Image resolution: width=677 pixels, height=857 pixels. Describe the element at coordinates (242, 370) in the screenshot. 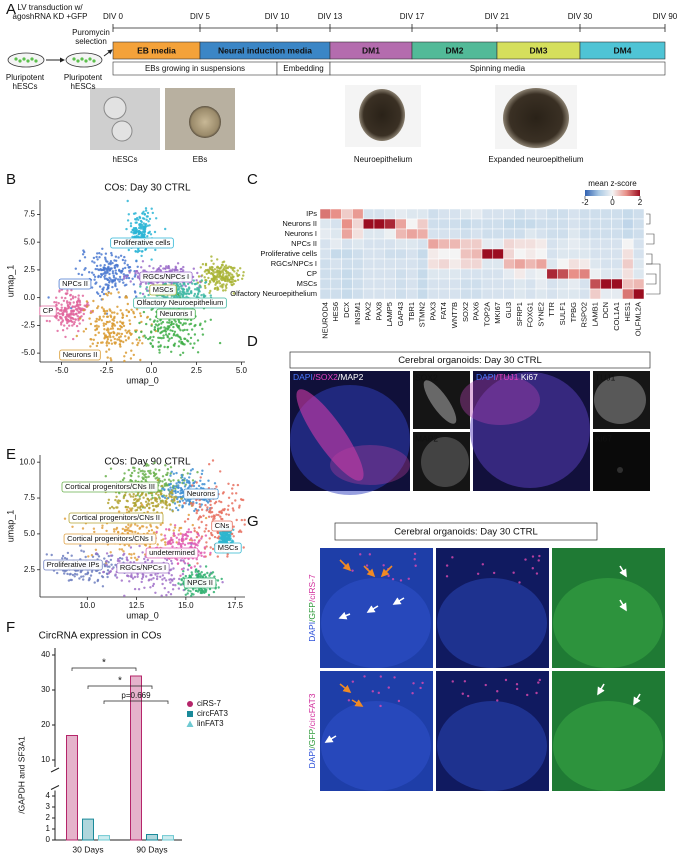

I see `x-tick-label: 5.0` at that location.